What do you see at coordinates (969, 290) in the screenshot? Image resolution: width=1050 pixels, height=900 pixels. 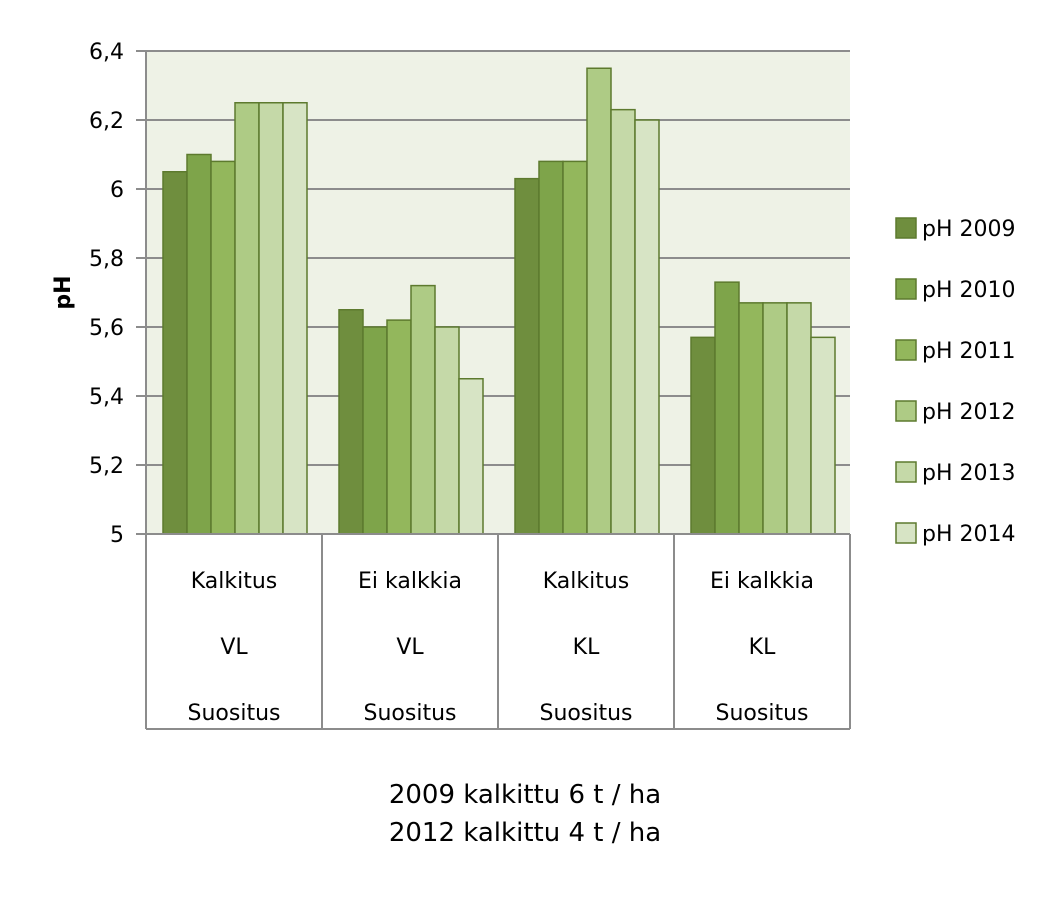 I see `legend-label: pH 2010` at bounding box center [969, 290].